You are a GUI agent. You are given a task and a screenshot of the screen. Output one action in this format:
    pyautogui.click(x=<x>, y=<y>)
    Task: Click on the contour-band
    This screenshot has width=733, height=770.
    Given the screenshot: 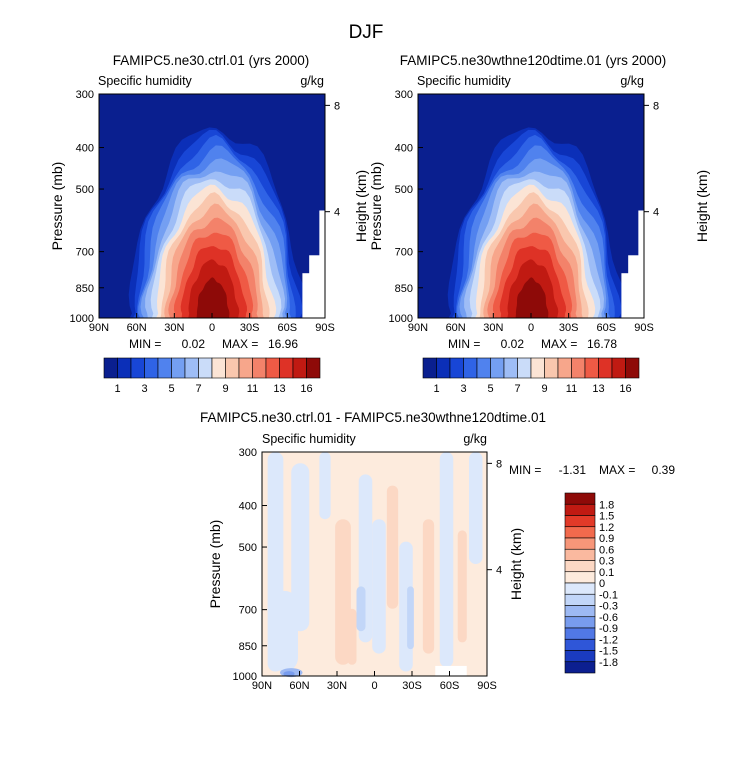 What is the action you would take?
    pyautogui.click(x=532, y=297)
    